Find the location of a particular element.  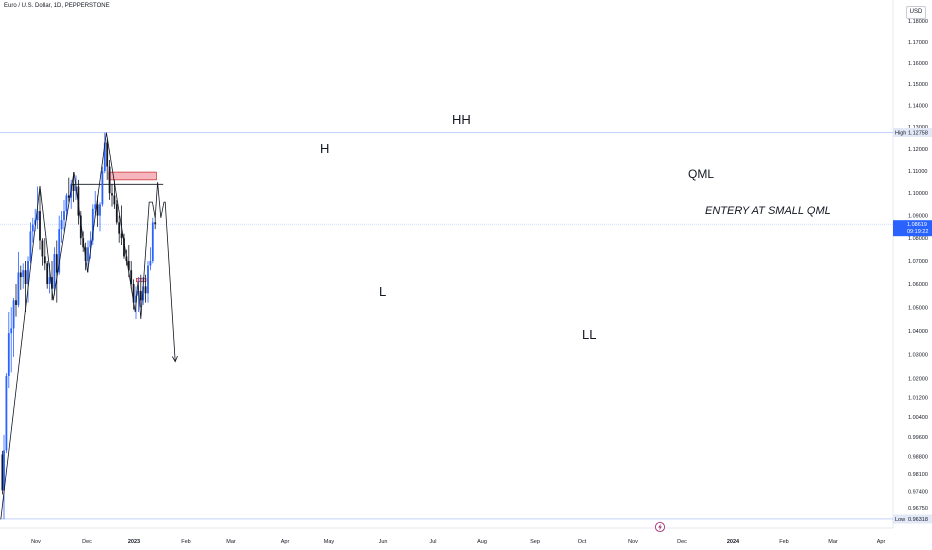

price-tick-label: 0.96750 is located at coordinates (918, 509).